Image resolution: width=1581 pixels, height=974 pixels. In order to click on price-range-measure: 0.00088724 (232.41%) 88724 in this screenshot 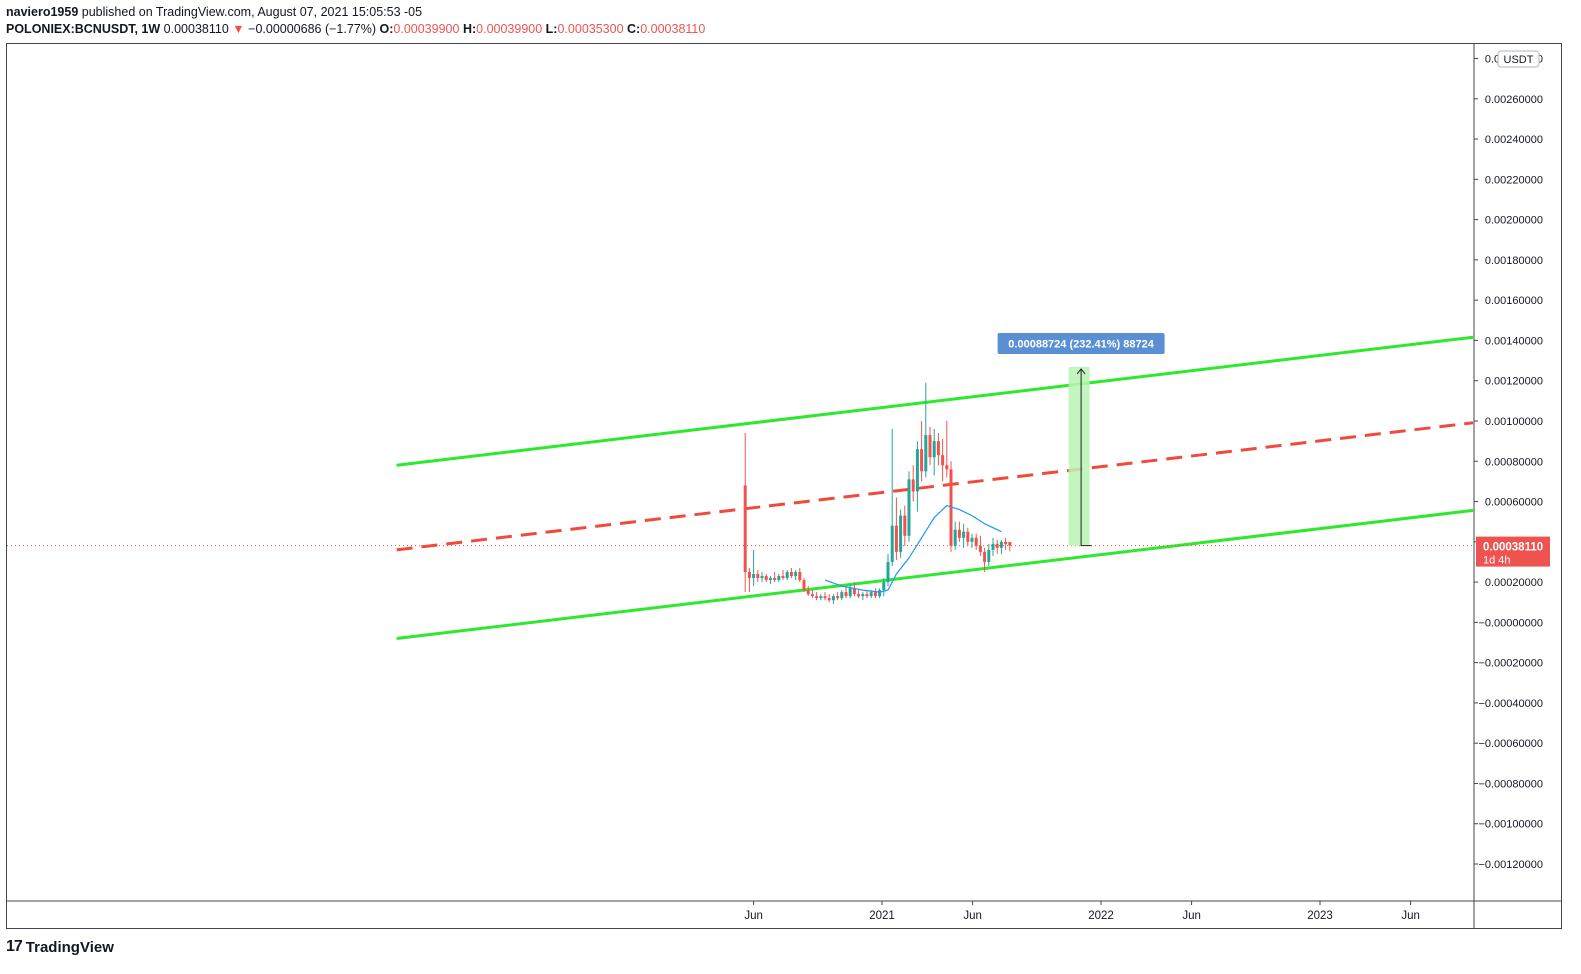, I will do `click(1081, 439)`.